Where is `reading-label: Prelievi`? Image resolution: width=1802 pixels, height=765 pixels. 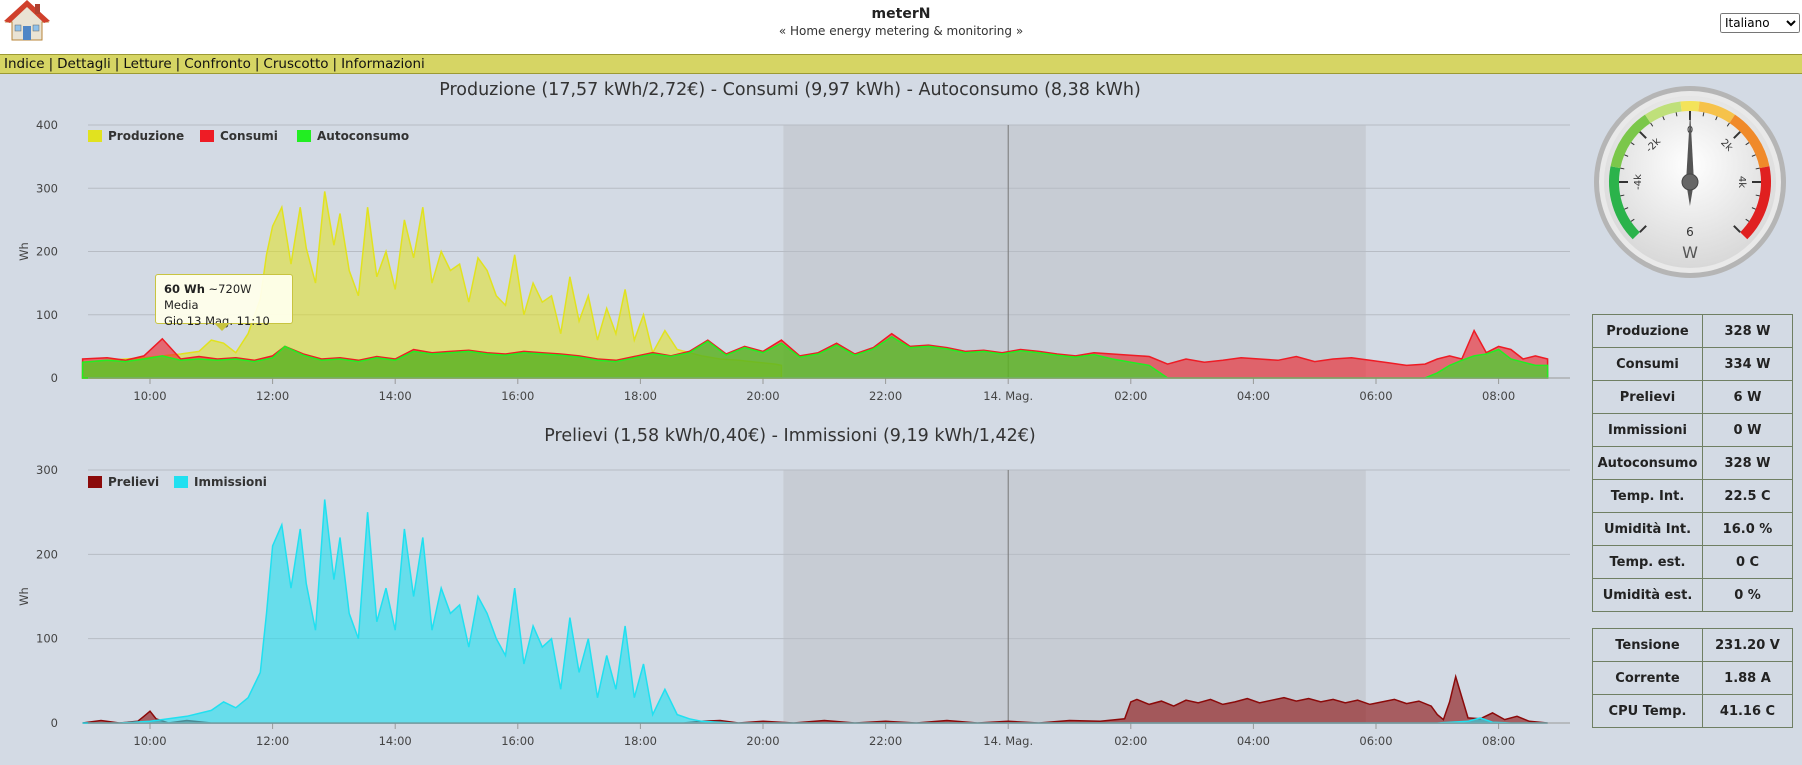 reading-label: Prelievi is located at coordinates (1647, 397).